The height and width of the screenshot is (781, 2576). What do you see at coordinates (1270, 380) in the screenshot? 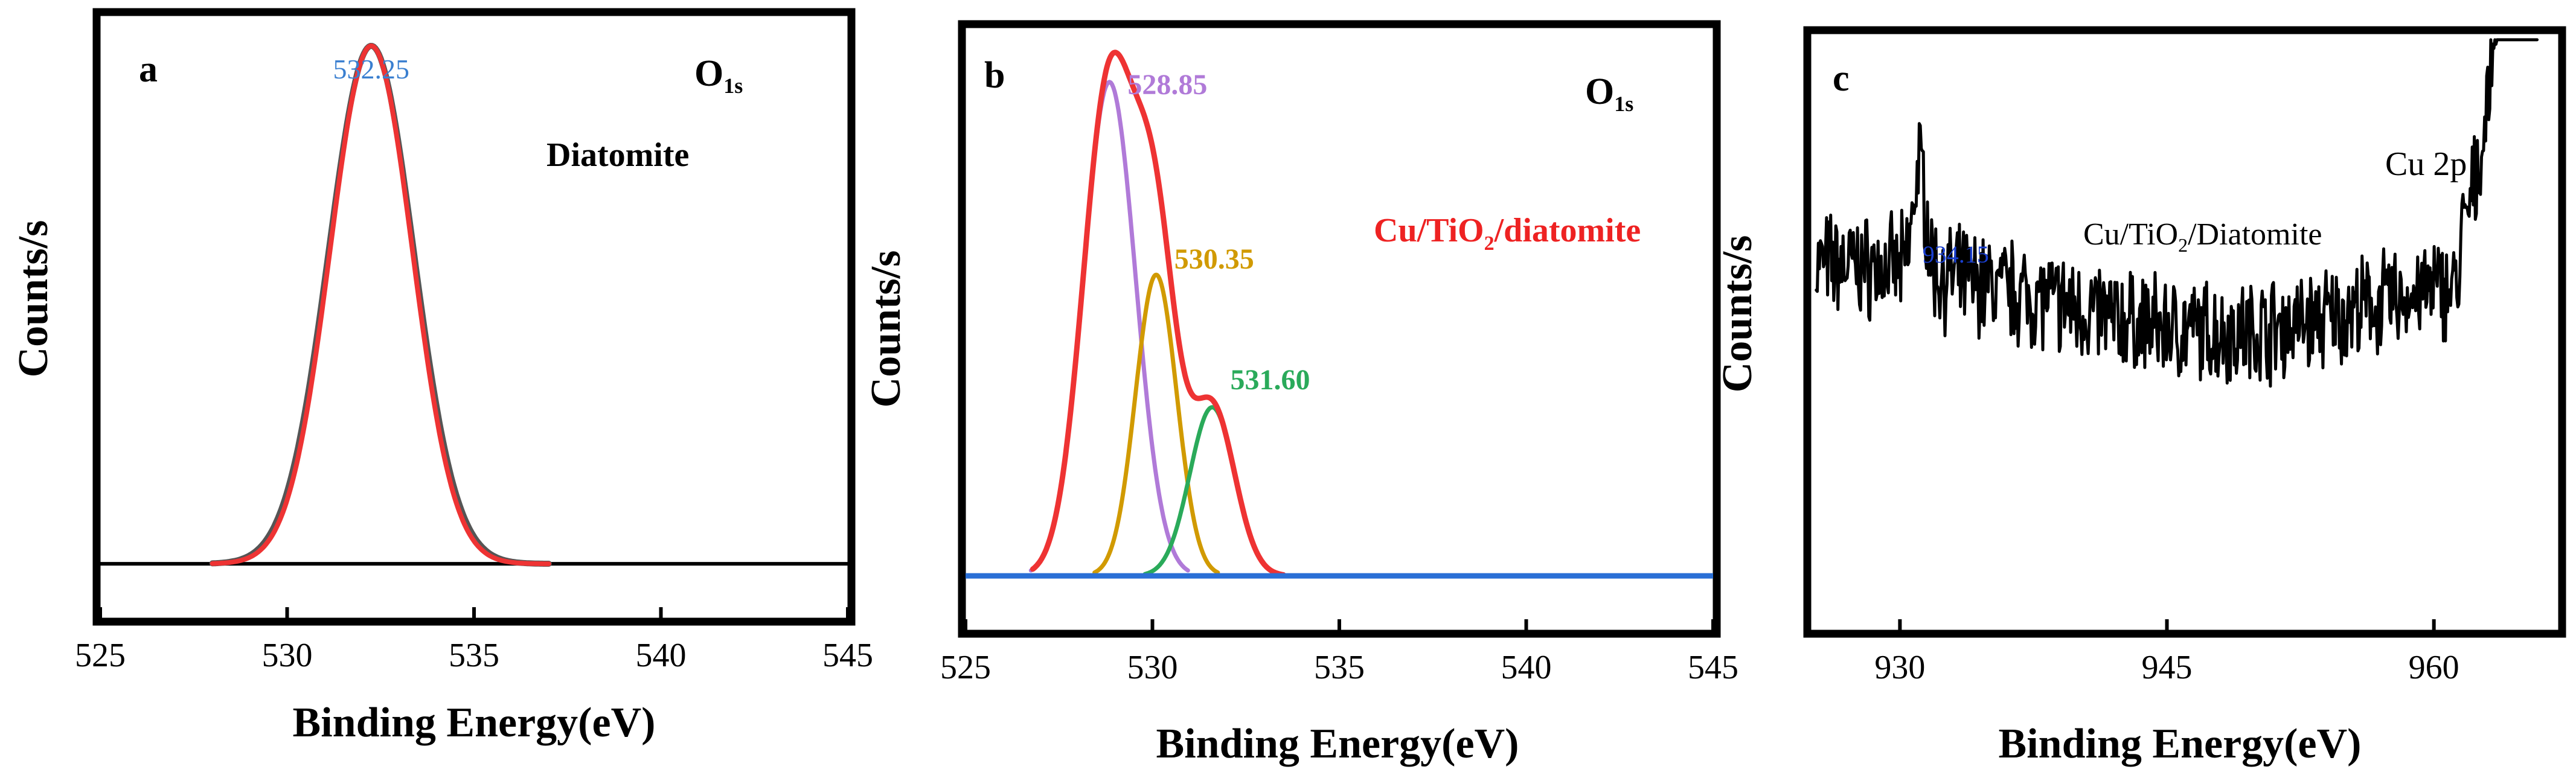
I see `peak-label-531.60: 531.60` at bounding box center [1270, 380].